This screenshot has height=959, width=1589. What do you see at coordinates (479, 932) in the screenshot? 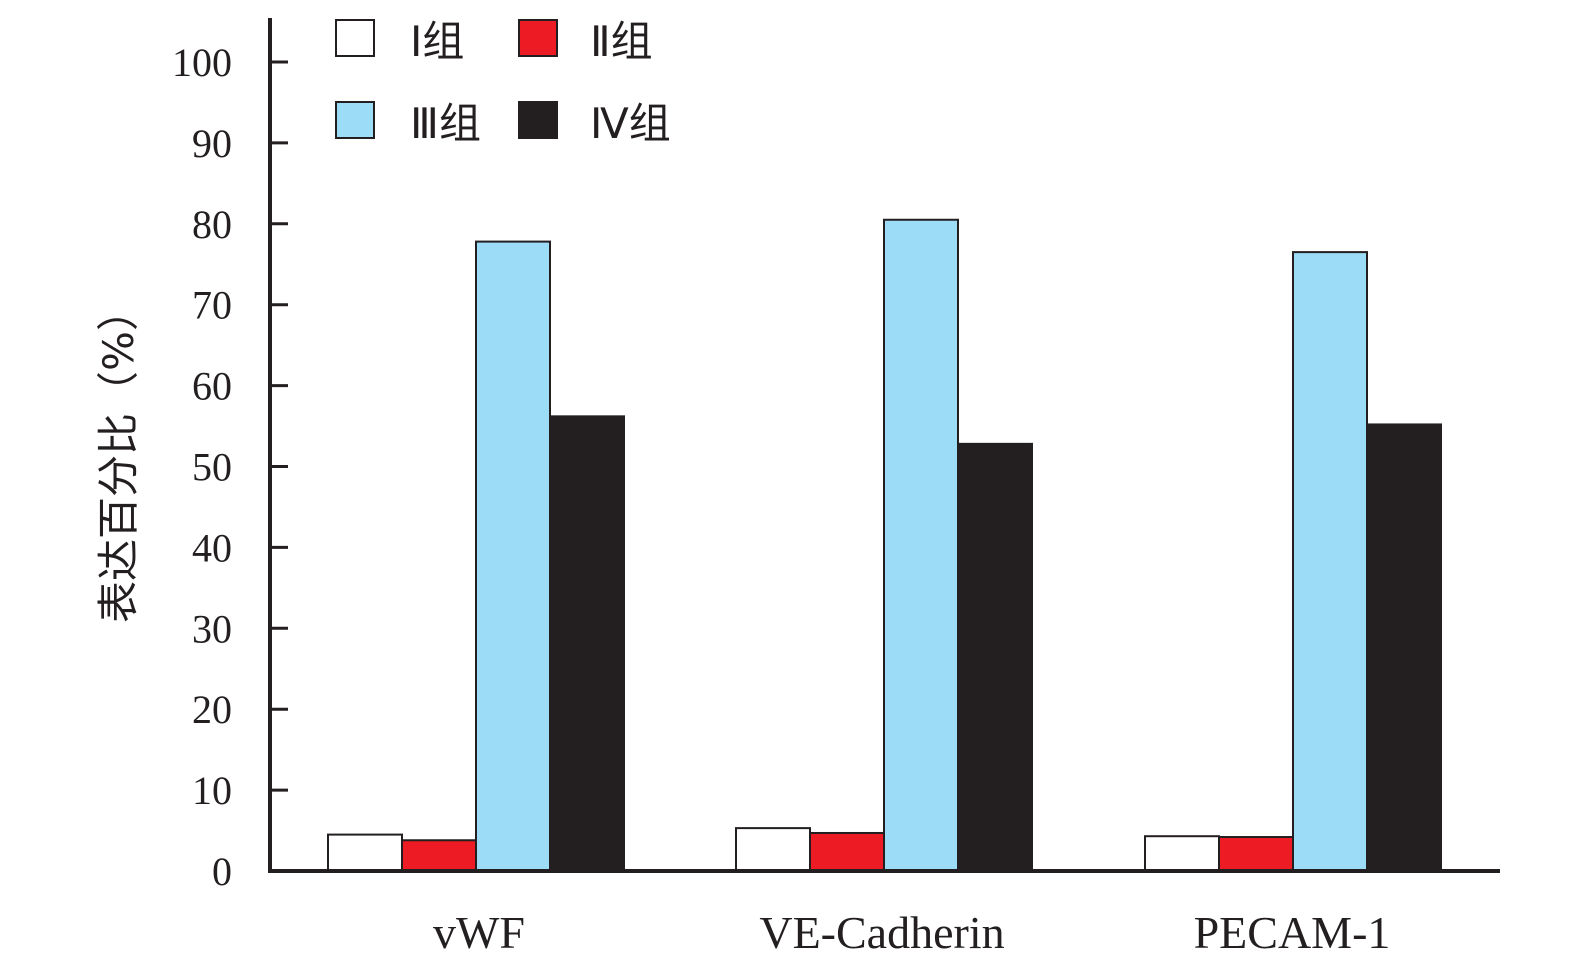
I see `x-category-label: vWF` at bounding box center [479, 932].